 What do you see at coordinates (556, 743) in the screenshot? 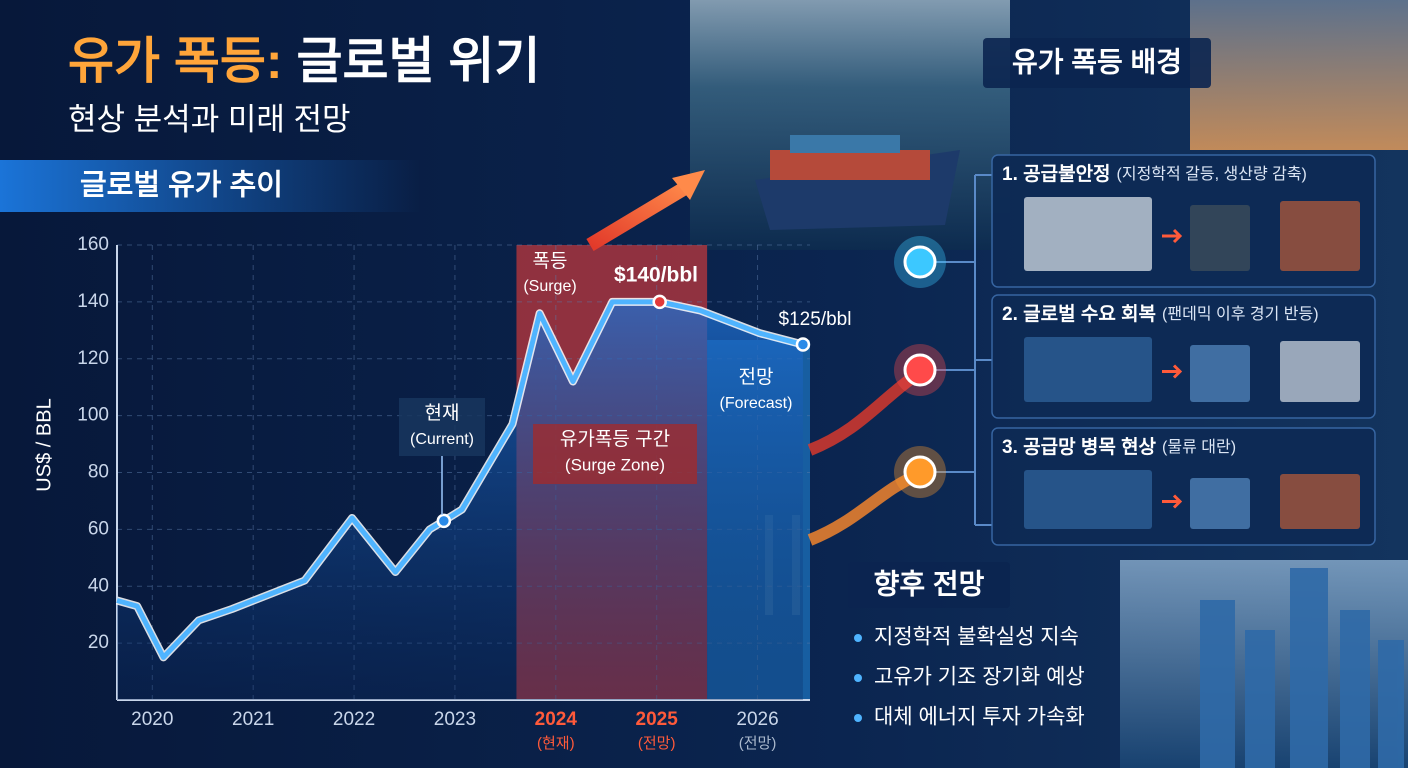
I see `x-tick-note: (현재)` at bounding box center [556, 743].